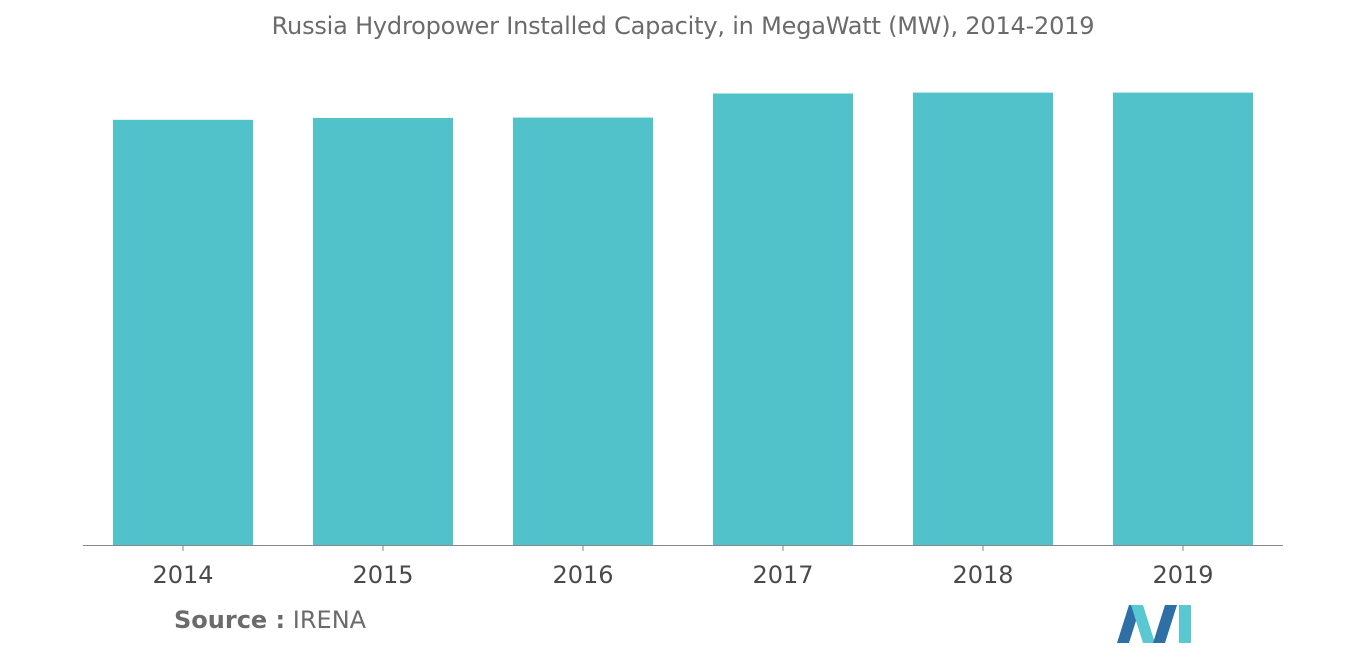 The image size is (1366, 655). I want to click on source-value: IRENA, so click(329, 620).